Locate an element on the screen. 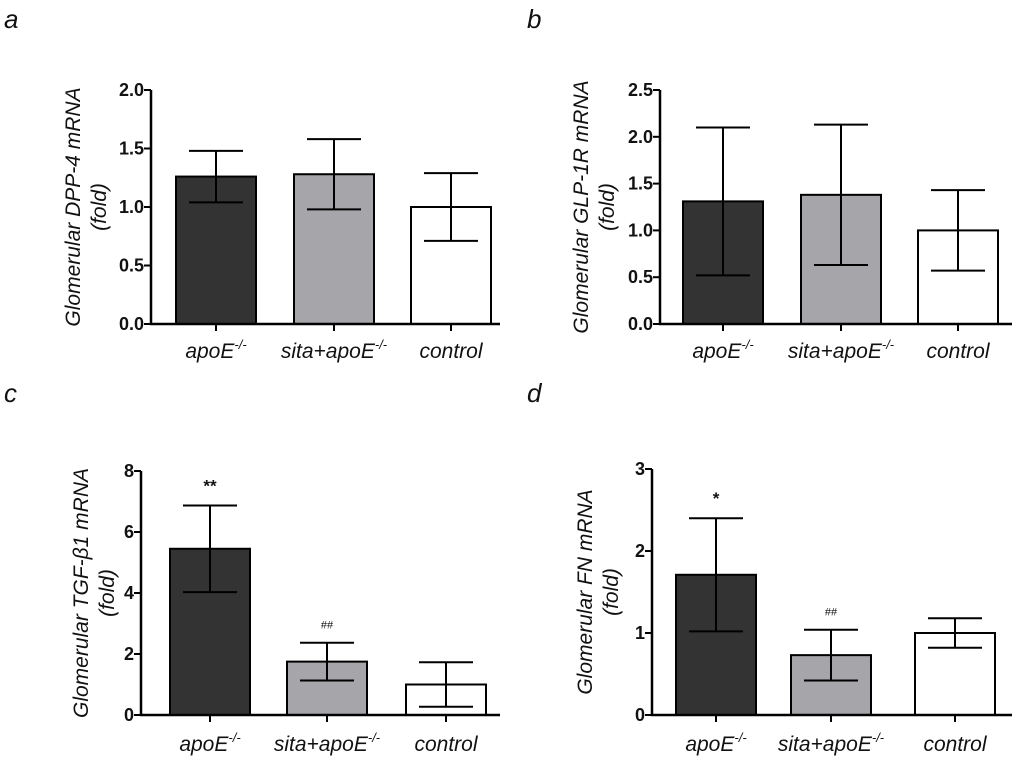  y-axis-label: Glomerular FN mRNA (fold) is located at coordinates (598, 591).